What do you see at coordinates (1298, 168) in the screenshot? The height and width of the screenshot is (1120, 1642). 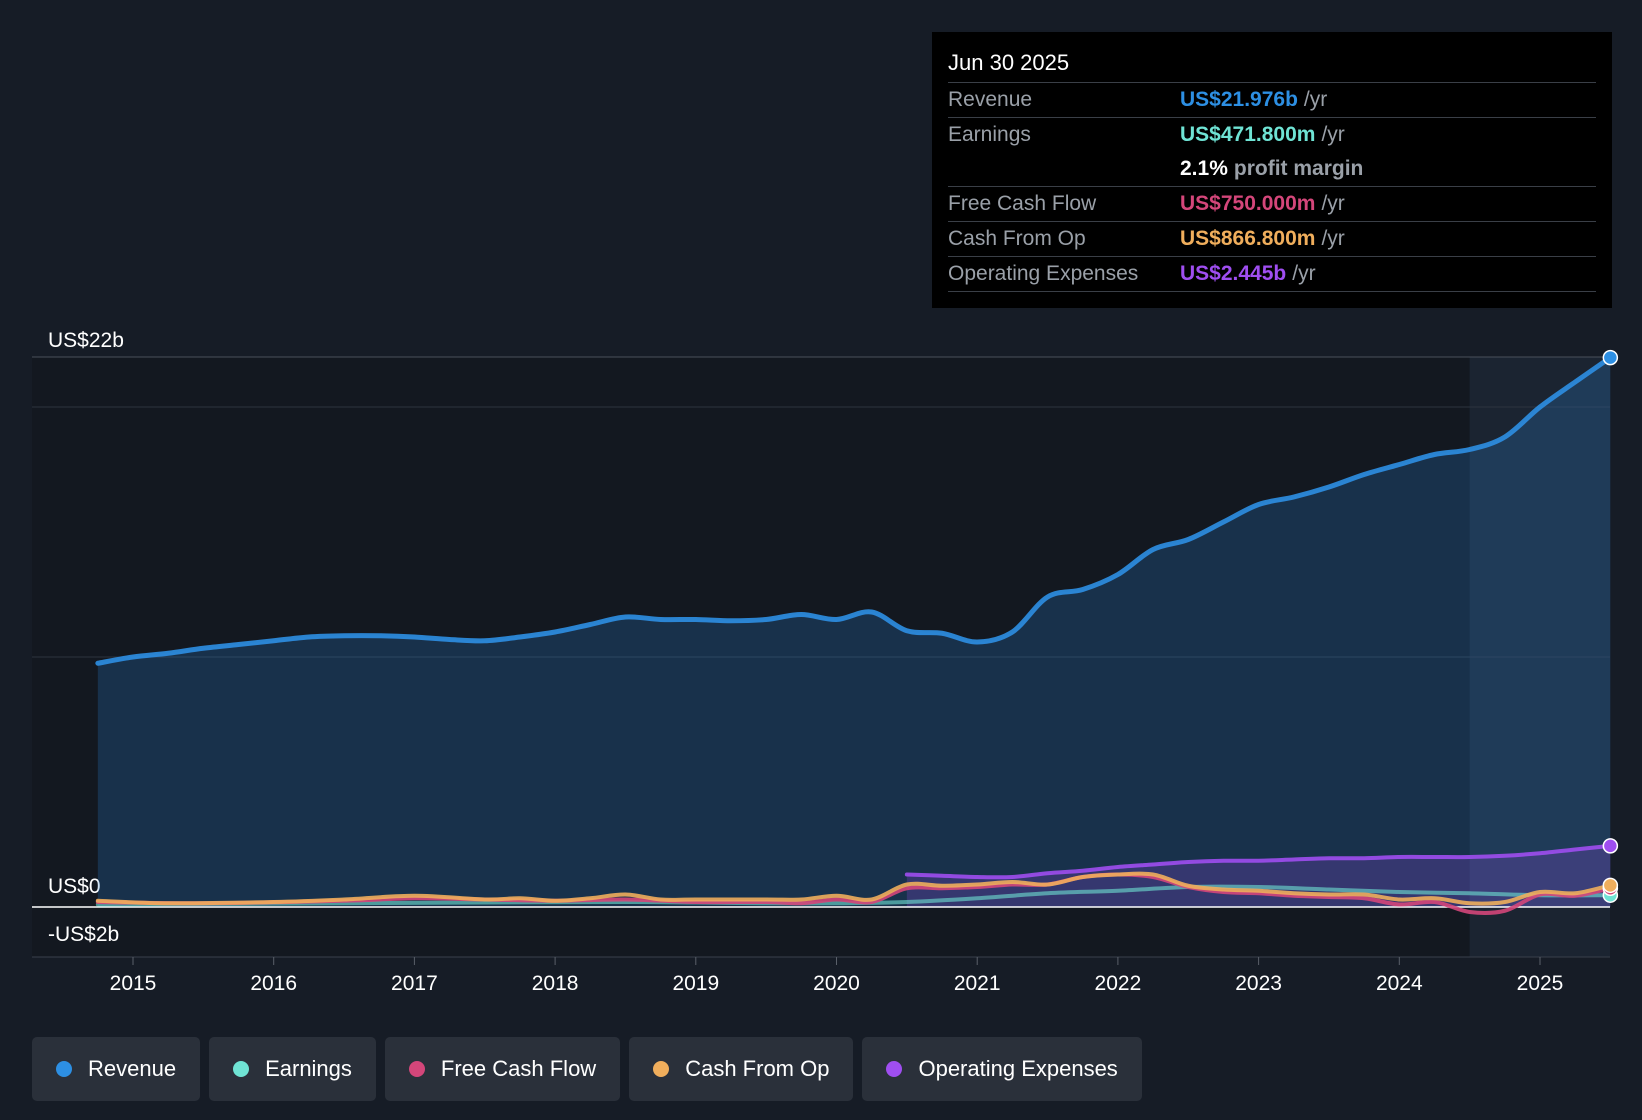 I see `profit-margin-label: profit margin` at bounding box center [1298, 168].